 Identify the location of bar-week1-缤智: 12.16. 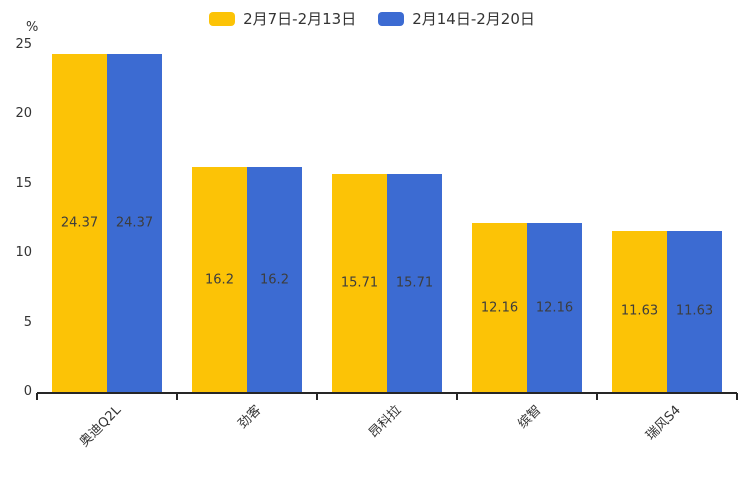
(499, 307).